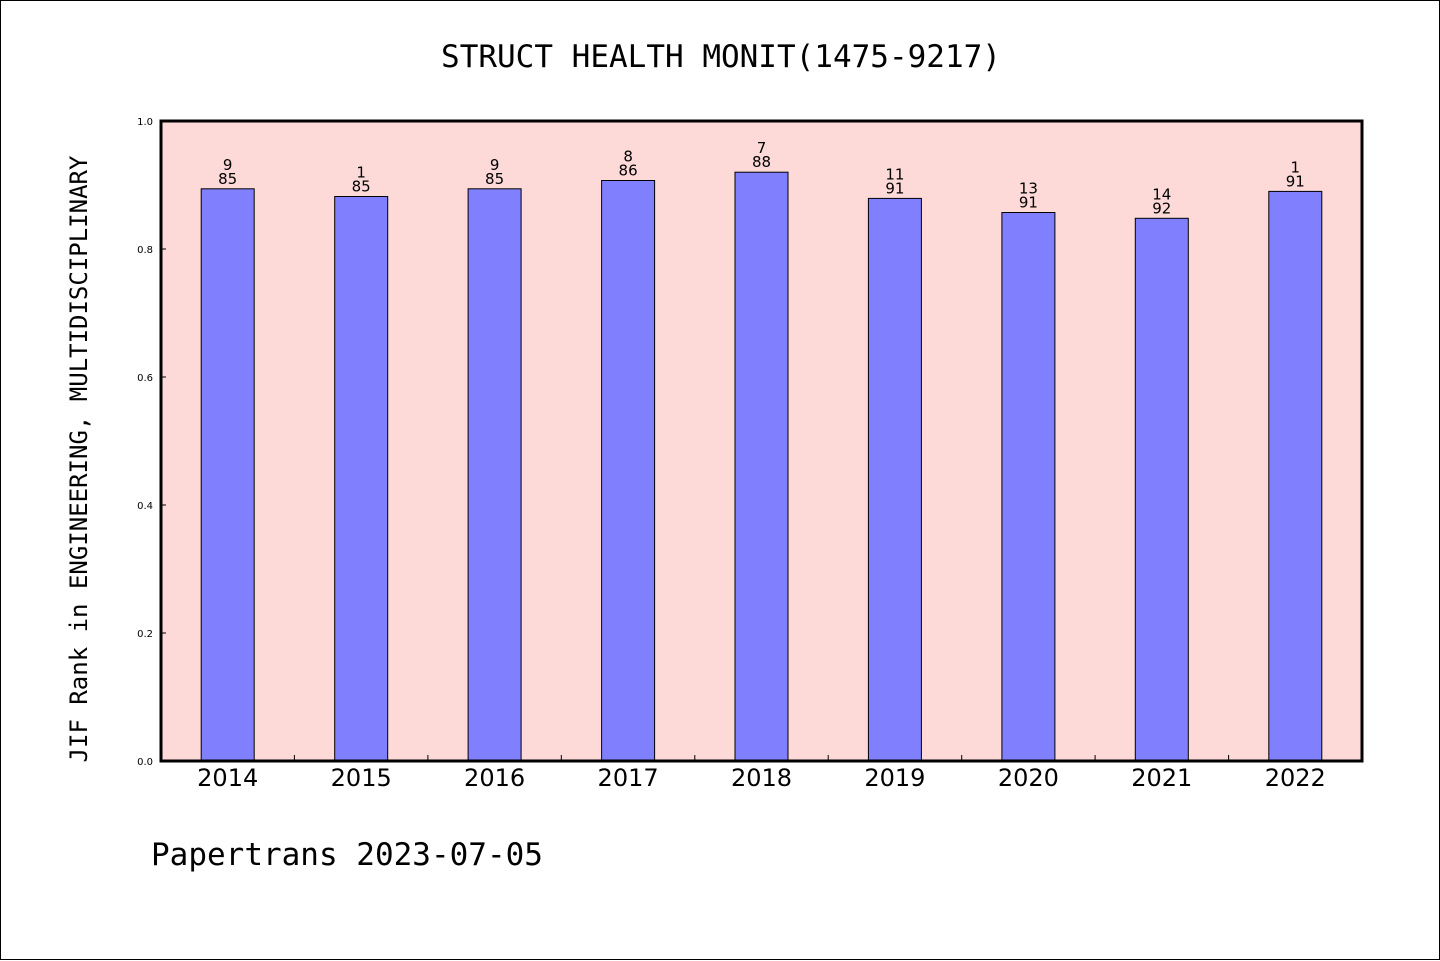 The image size is (1440, 961). What do you see at coordinates (1028, 189) in the screenshot?
I see `bar-rank-label-2020: 13` at bounding box center [1028, 189].